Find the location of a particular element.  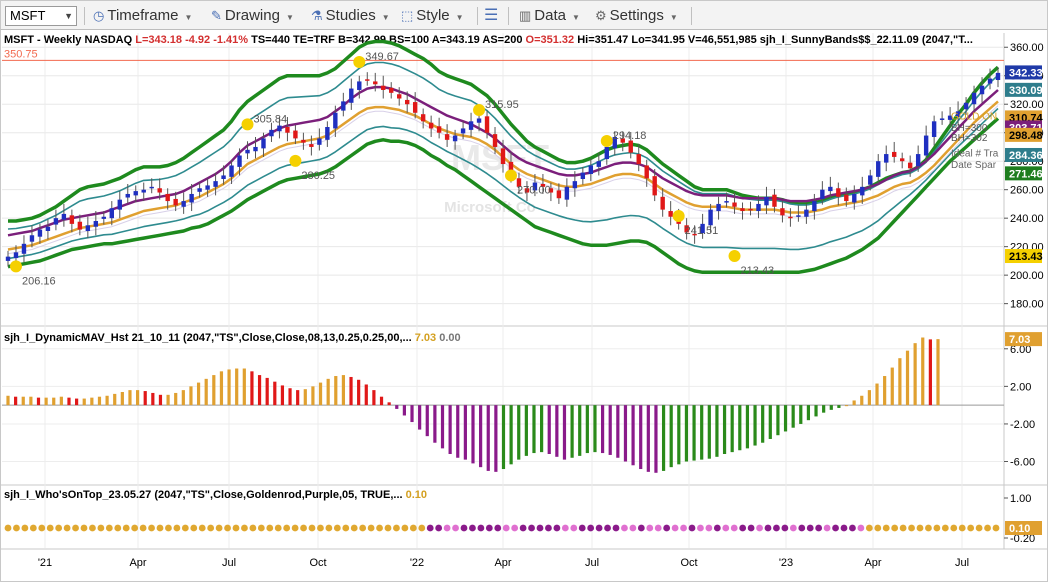

swing-point-label: 241.51 is located at coordinates (702, 231).